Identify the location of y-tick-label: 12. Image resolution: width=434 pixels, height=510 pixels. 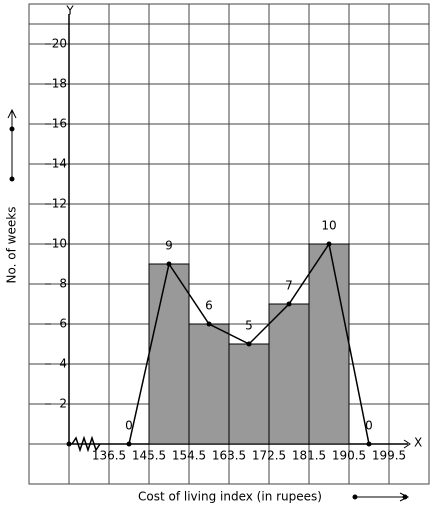
(59, 204).